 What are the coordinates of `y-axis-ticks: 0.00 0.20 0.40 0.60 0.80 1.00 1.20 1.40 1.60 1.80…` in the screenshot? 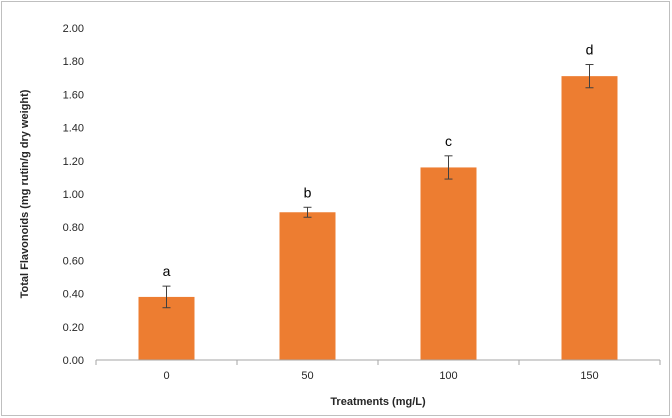 It's located at (73, 195).